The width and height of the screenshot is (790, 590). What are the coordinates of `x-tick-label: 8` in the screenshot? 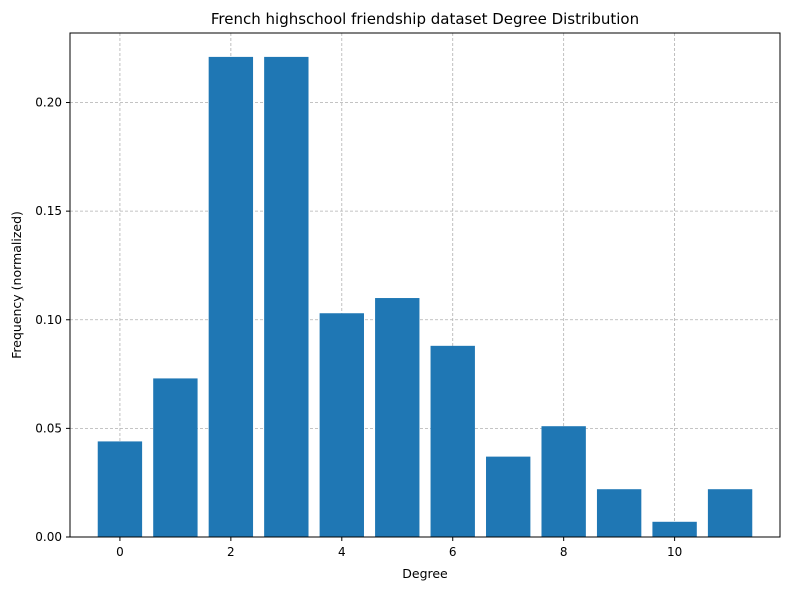 It's located at (564, 552).